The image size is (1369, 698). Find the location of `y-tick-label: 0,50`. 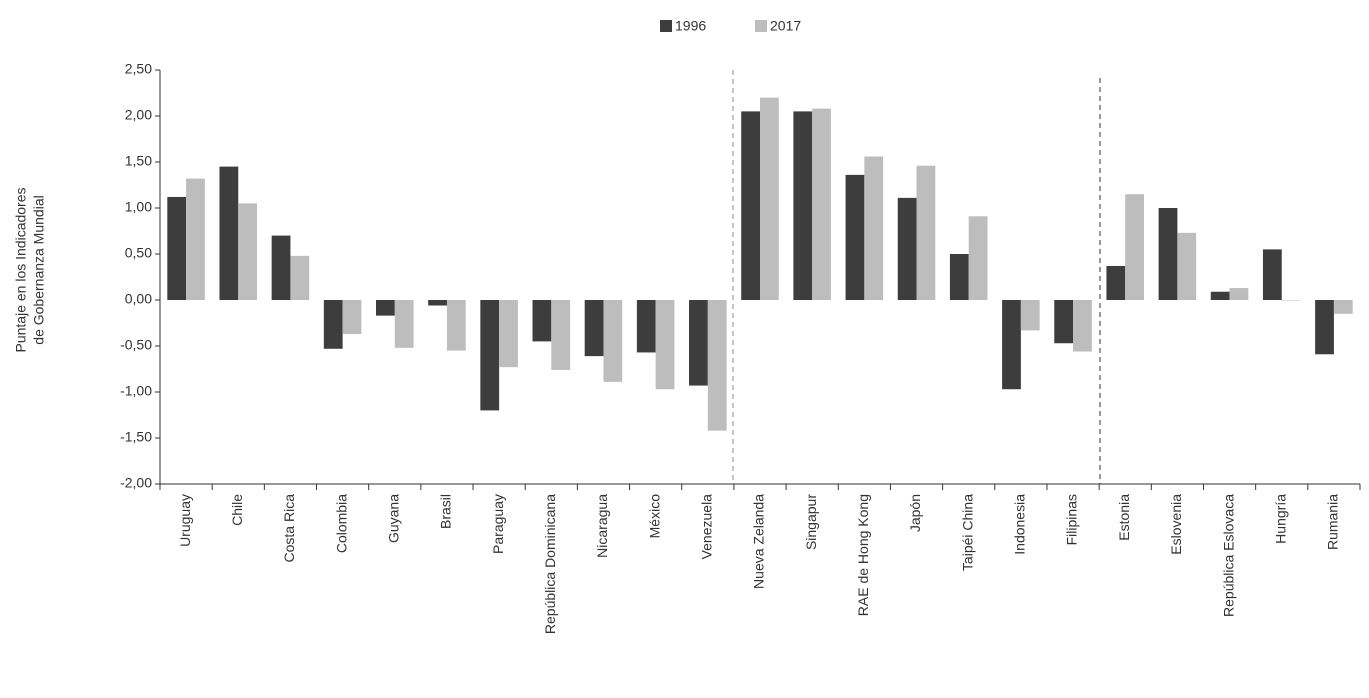

y-tick-label: 0,50 is located at coordinates (138, 253).